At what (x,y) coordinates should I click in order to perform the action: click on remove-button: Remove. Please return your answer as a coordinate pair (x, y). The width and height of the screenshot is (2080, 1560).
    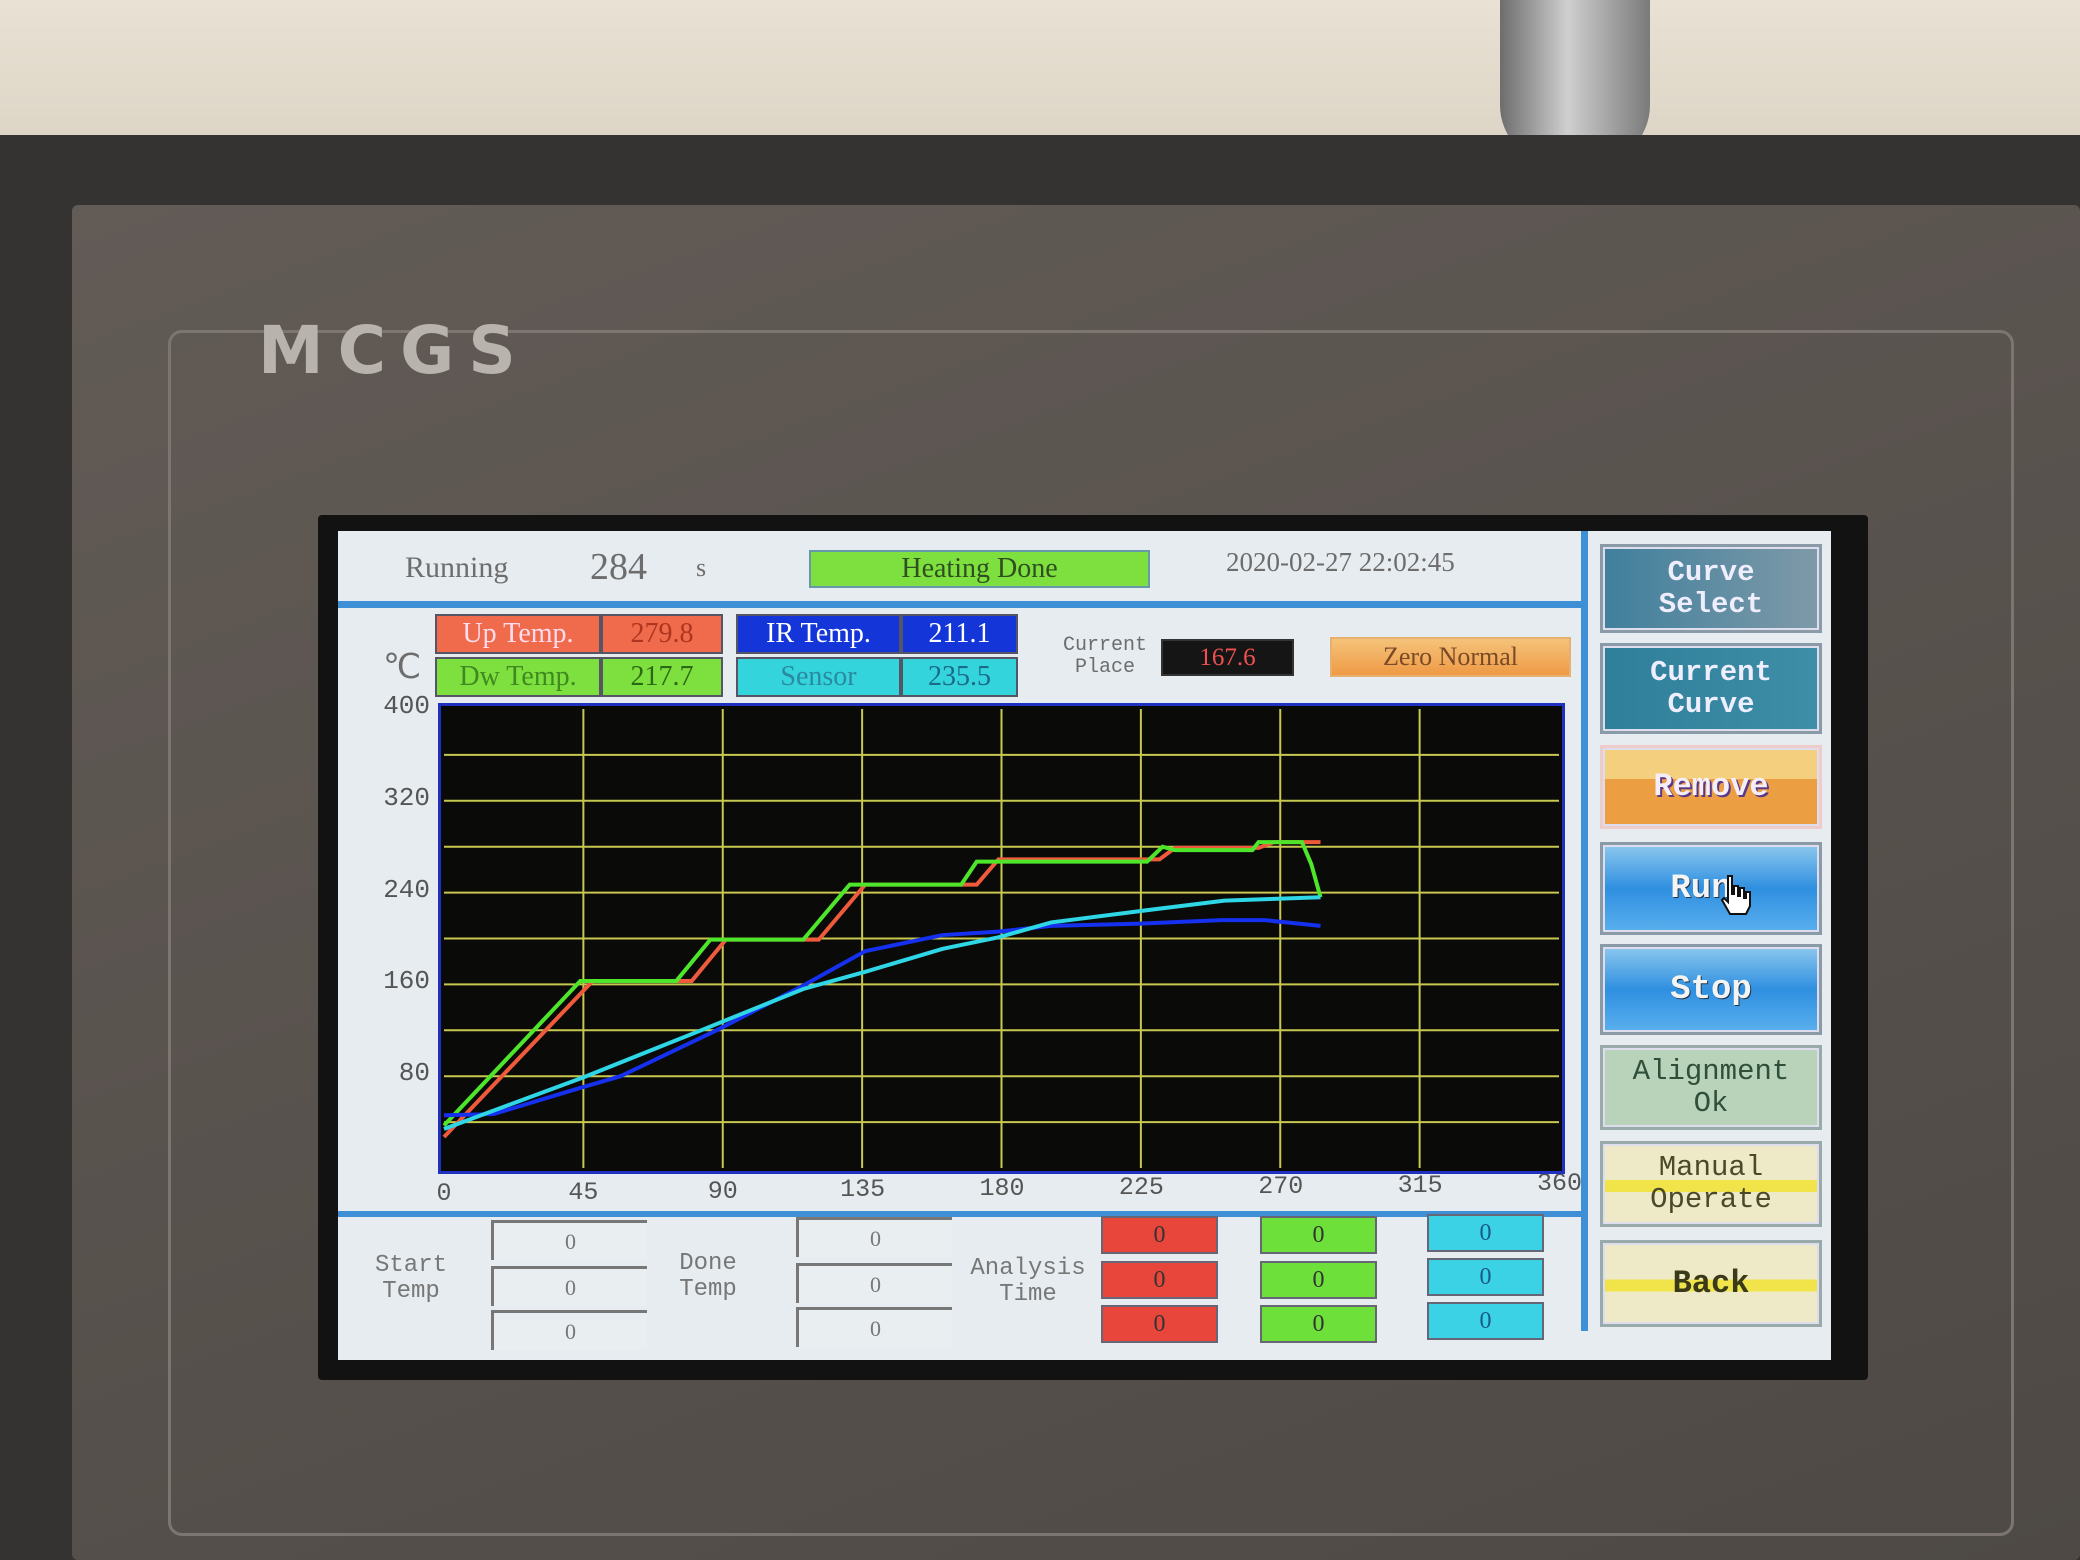
    Looking at the image, I should click on (1711, 787).